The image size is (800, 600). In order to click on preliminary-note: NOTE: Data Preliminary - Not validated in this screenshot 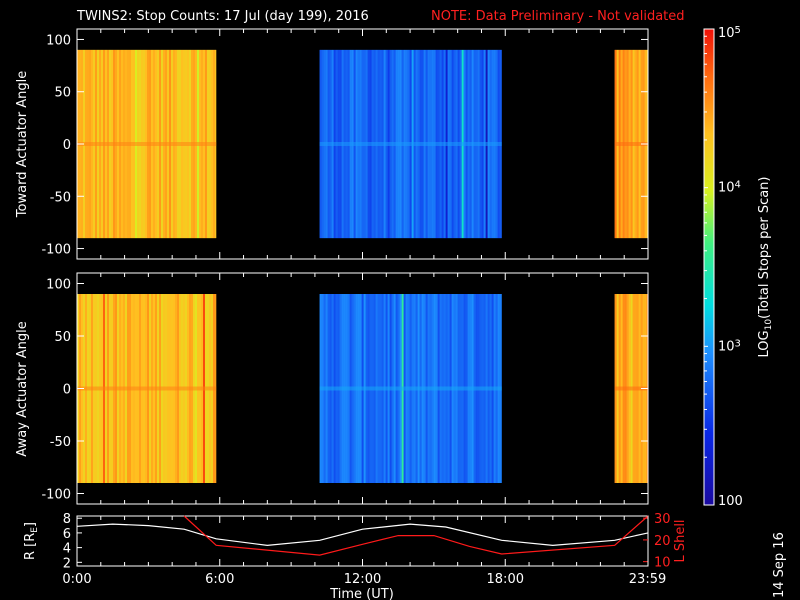, I will do `click(558, 16)`.